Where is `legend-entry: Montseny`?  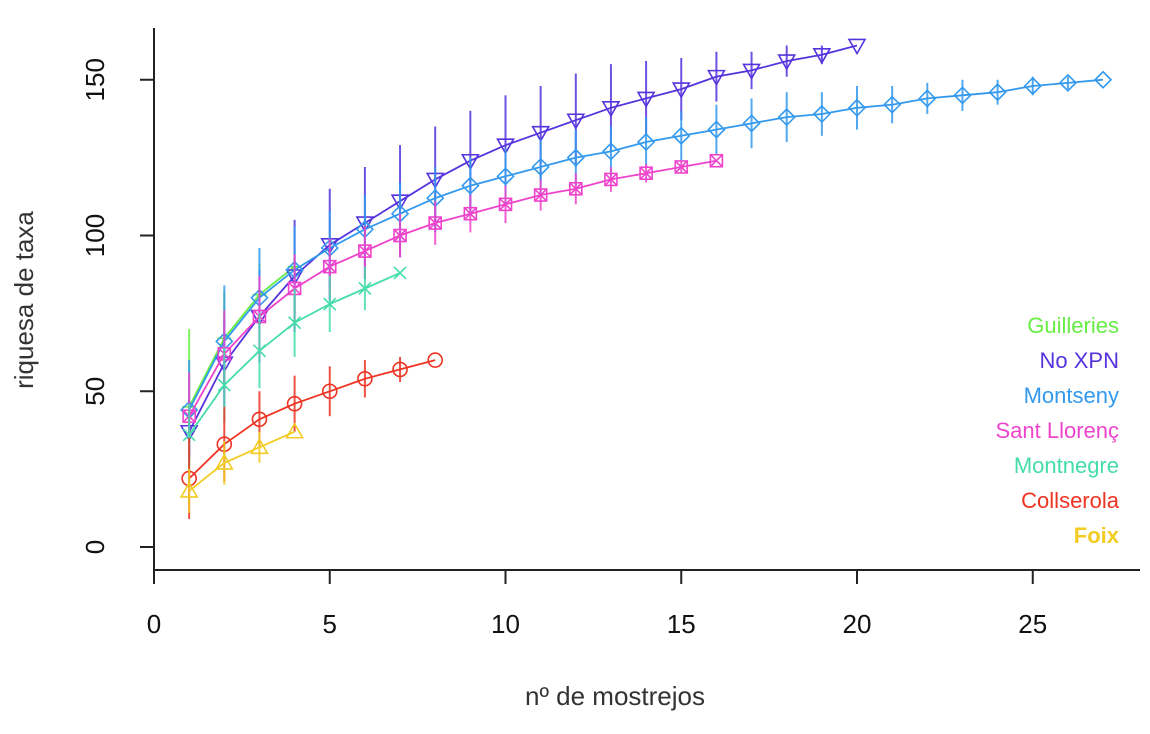 legend-entry: Montseny is located at coordinates (1071, 395).